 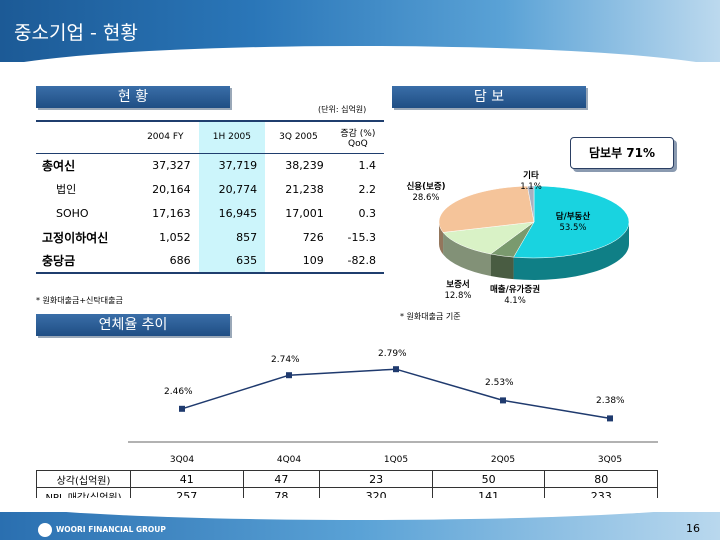 What do you see at coordinates (376, 479) in the screenshot?
I see `table-cell: 23` at bounding box center [376, 479].